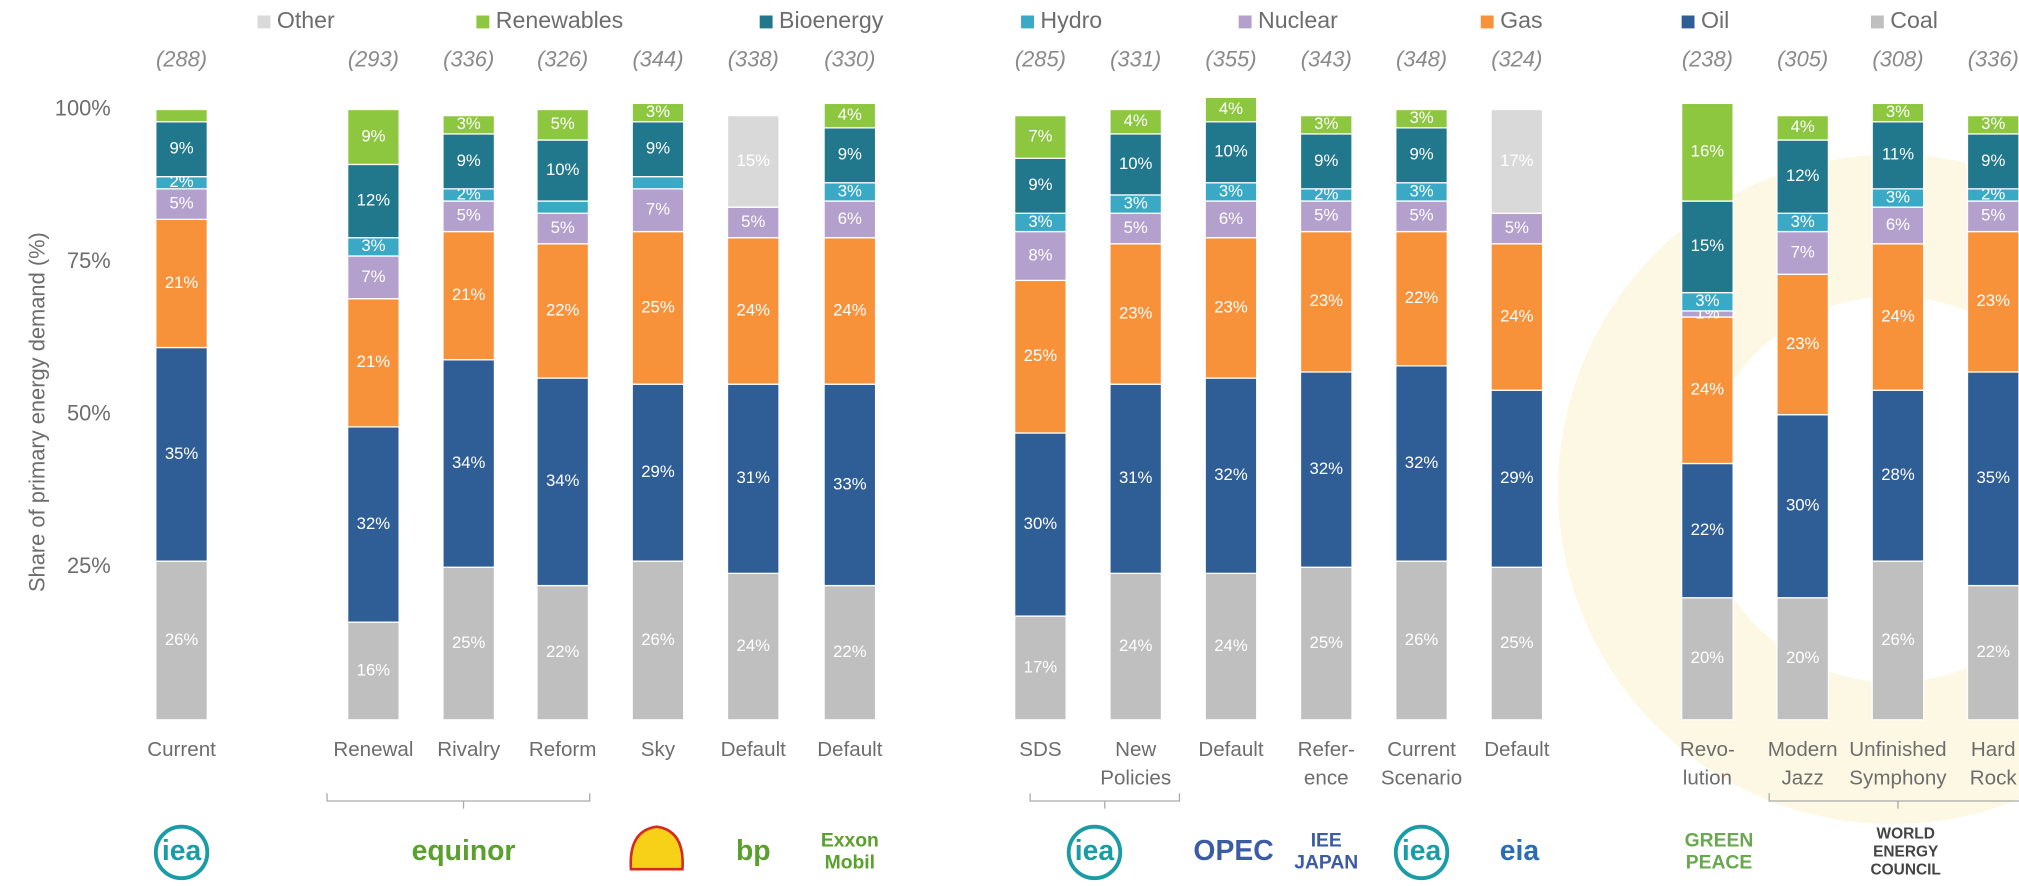 The height and width of the screenshot is (886, 2019). I want to click on x-tick-label: Refer-, so click(1326, 749).